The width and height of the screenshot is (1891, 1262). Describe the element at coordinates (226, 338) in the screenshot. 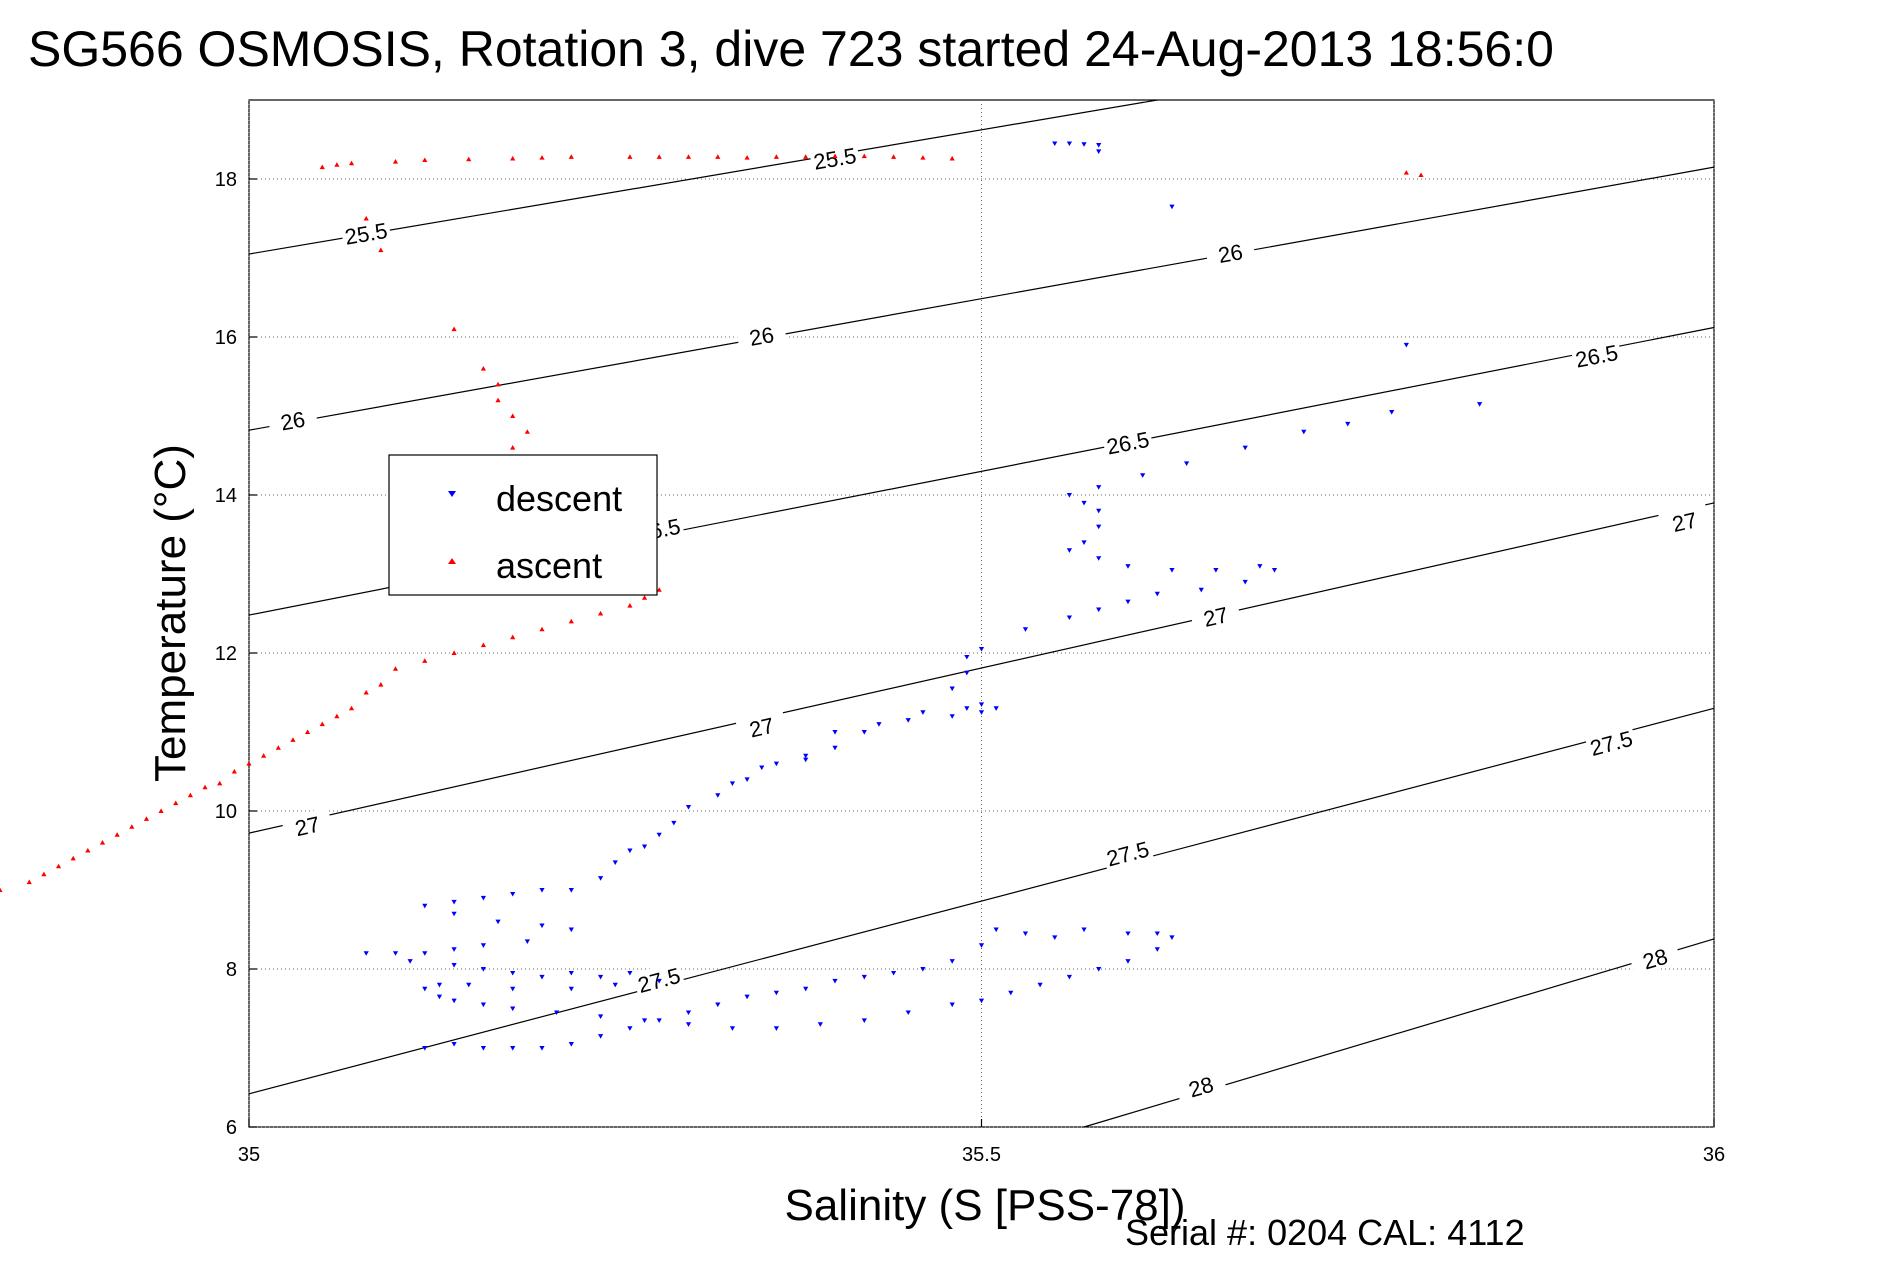

I see `y-tick-label: 16` at that location.